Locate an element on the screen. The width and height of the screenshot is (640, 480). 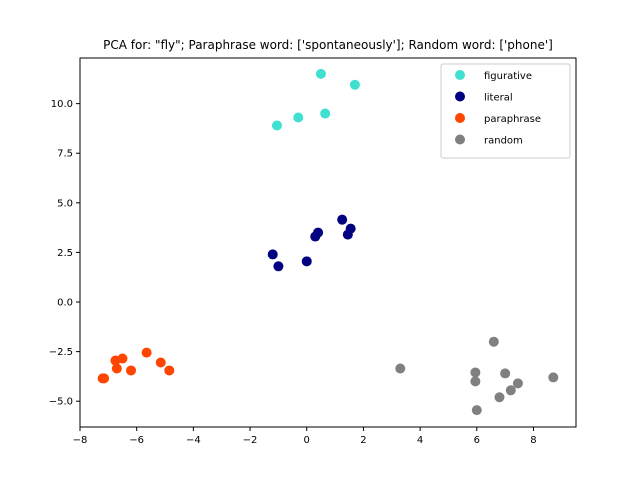
y-tick-label: −2.5 is located at coordinates (61, 352).